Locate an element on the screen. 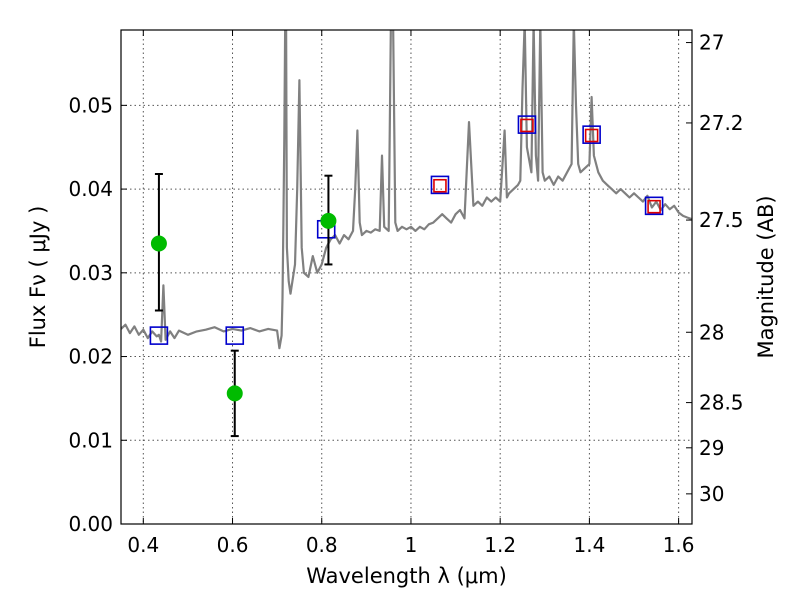 This screenshot has height=600, width=800. x-tick-label: 0.6 is located at coordinates (233, 545).